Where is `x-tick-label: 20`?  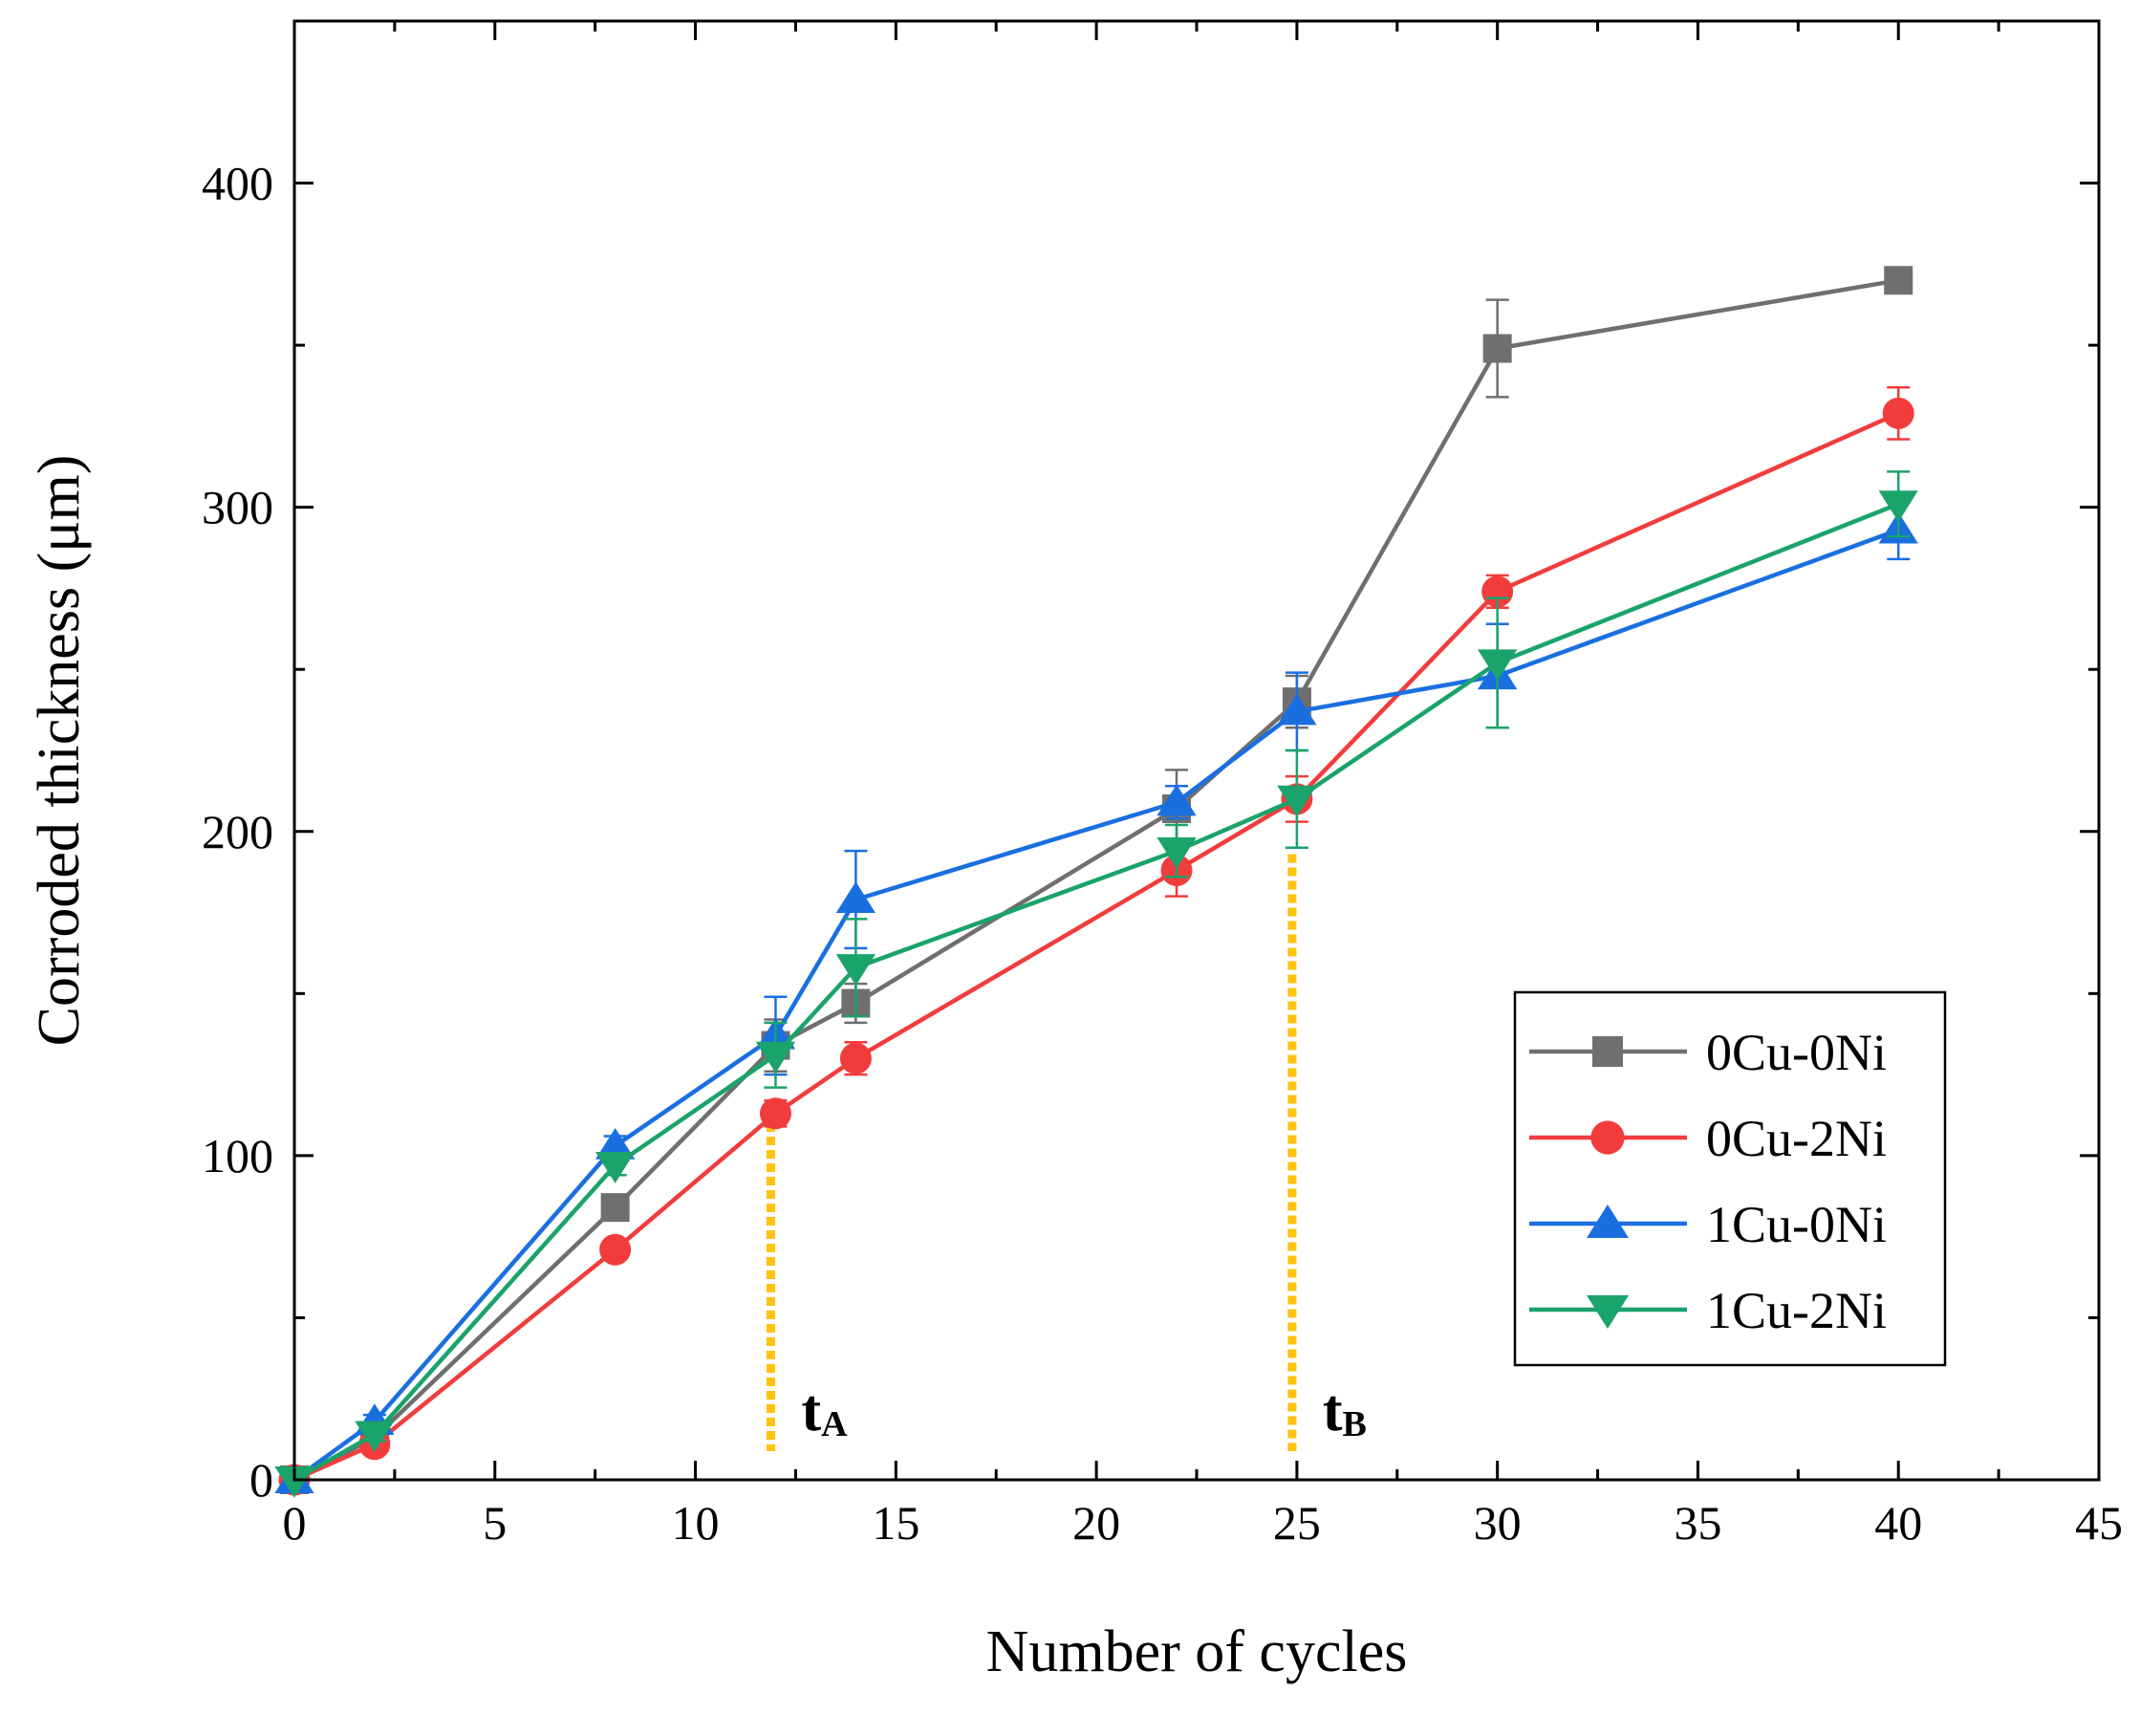
x-tick-label: 20 is located at coordinates (1096, 1523).